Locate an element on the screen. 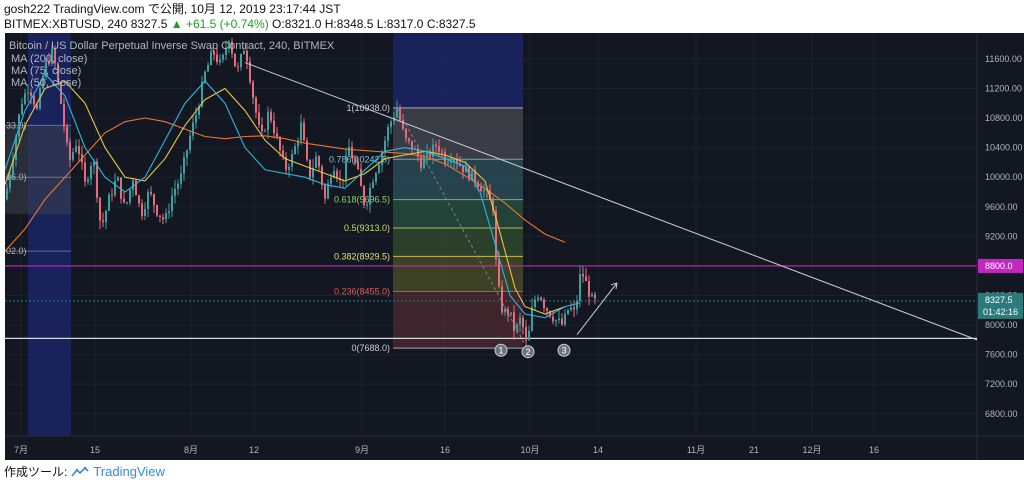  wave-marker-label: 3 is located at coordinates (563, 351).